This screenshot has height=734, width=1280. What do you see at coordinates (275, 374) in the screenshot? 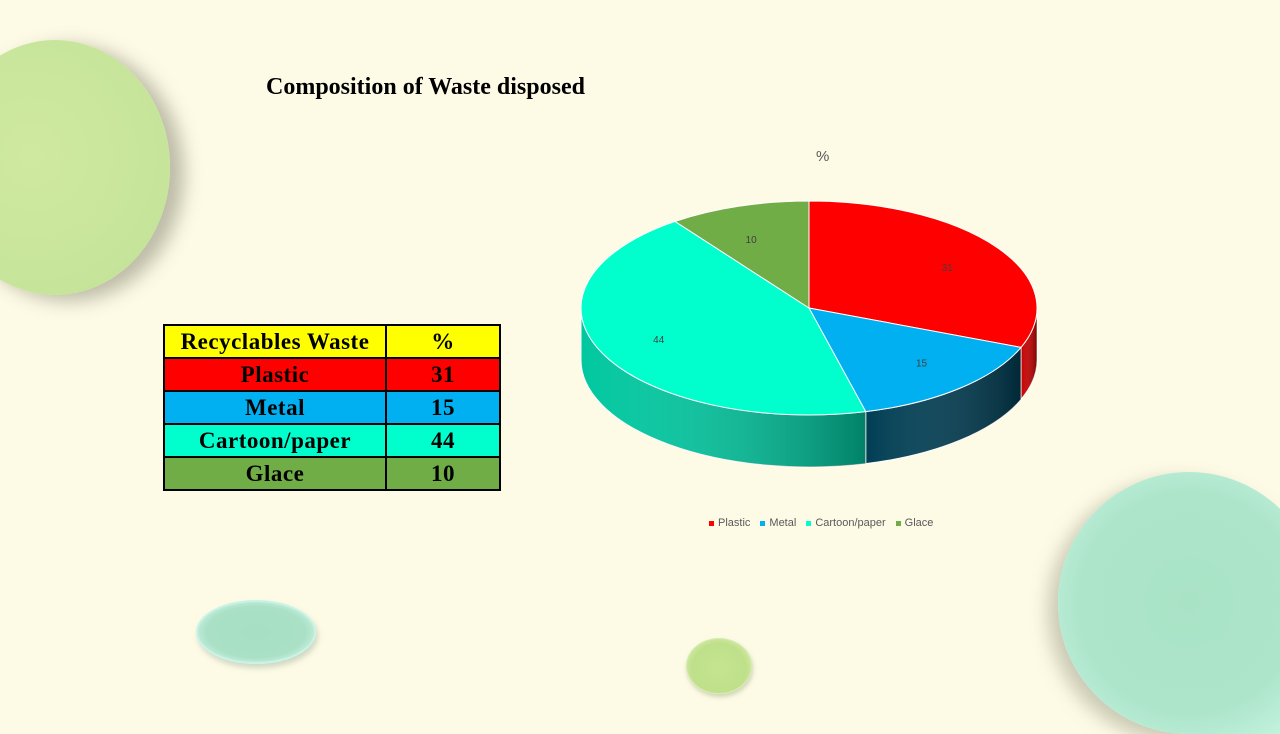
I see `row-label: Plastic` at bounding box center [275, 374].